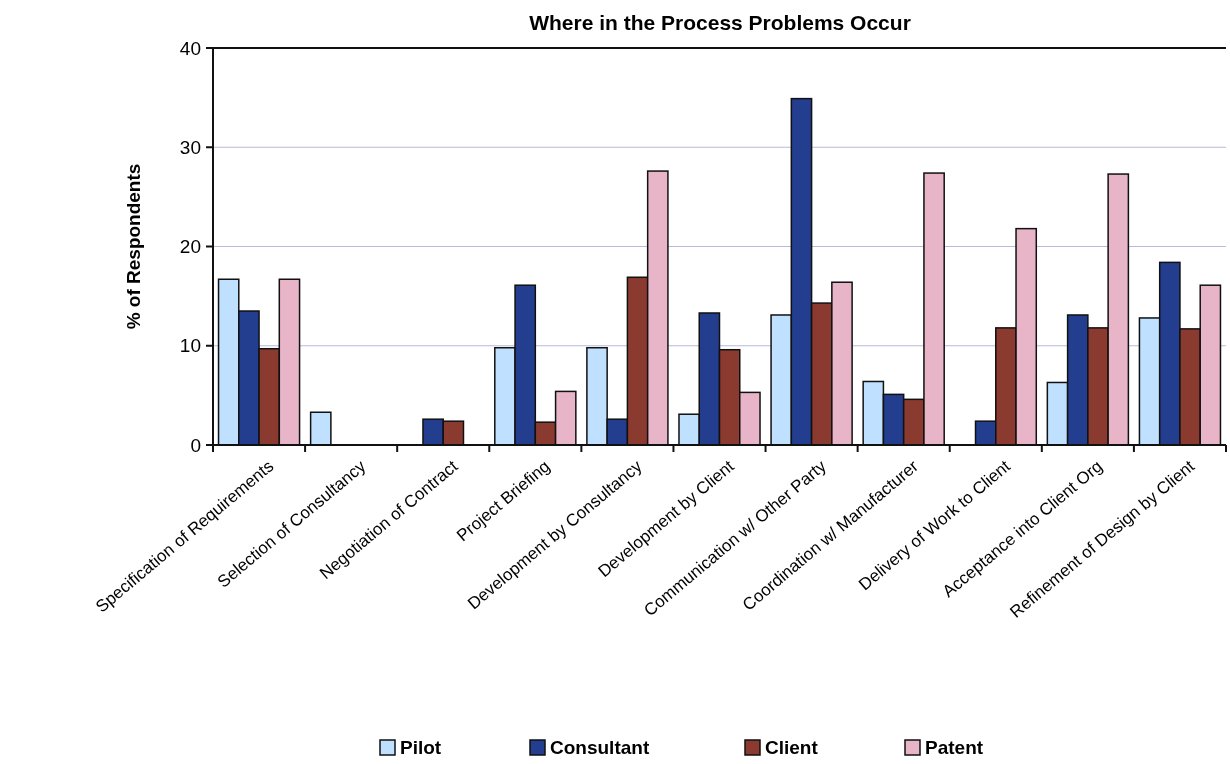 The height and width of the screenshot is (764, 1230). Describe the element at coordinates (195, 445) in the screenshot. I see `y-tick-label: 0` at that location.